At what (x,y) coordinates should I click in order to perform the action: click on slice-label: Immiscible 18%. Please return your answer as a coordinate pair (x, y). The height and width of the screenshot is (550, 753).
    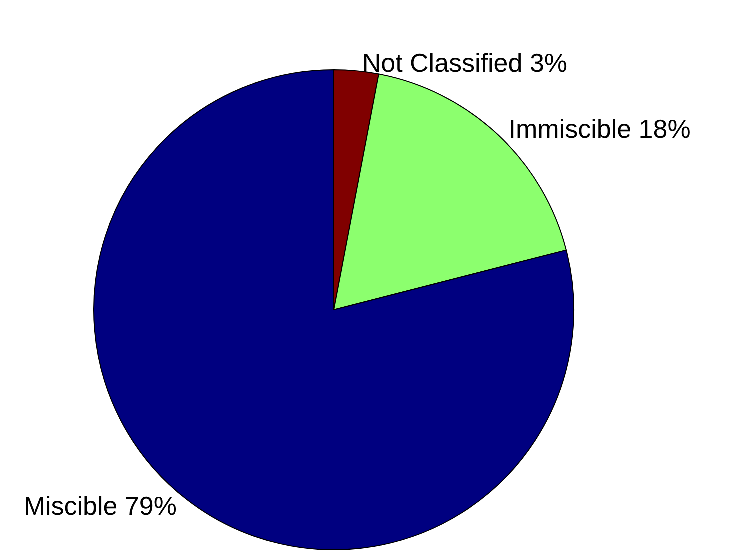
    Looking at the image, I should click on (599, 129).